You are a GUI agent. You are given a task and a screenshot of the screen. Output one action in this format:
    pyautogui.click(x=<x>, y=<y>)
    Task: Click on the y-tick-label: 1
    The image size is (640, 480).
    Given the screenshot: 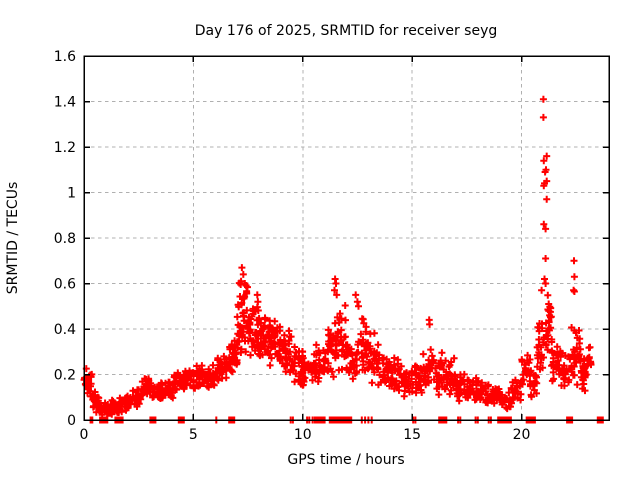 What is the action you would take?
    pyautogui.click(x=71, y=194)
    